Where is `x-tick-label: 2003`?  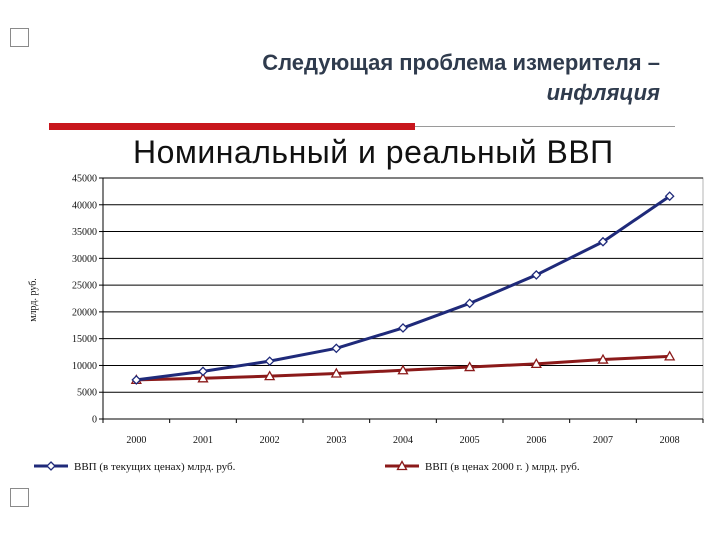
x-tick-label: 2003 is located at coordinates (336, 440).